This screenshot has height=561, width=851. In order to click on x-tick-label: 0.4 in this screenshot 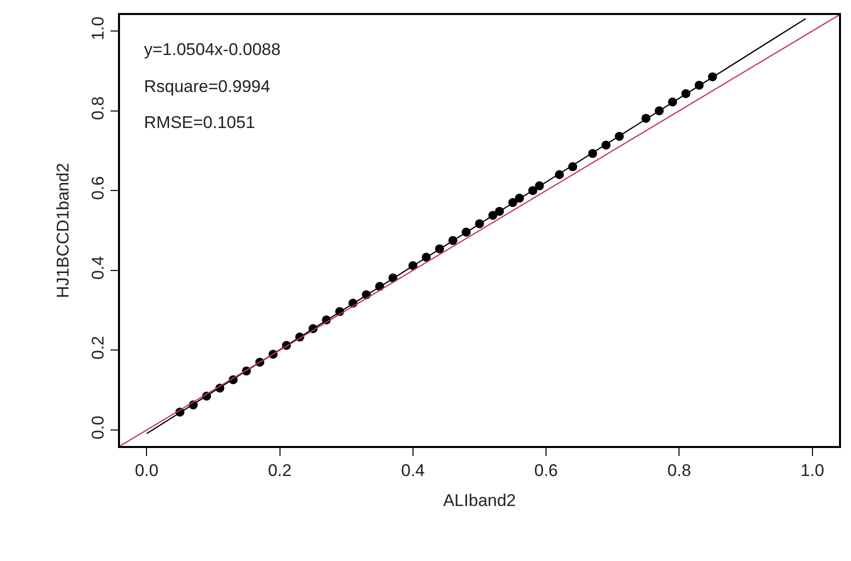, I will do `click(413, 470)`.